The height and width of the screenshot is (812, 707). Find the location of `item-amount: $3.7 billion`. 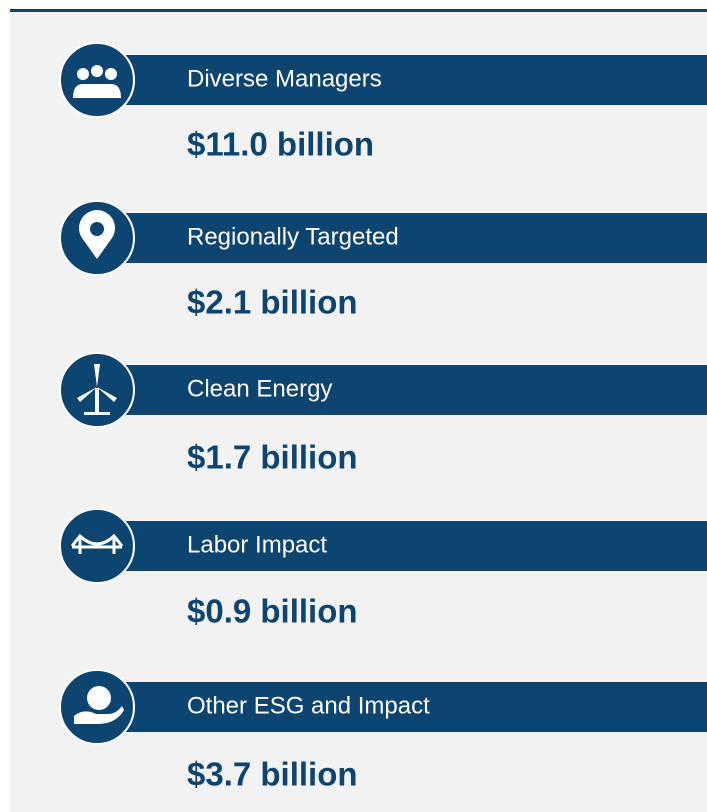

item-amount: $3.7 billion is located at coordinates (272, 774).